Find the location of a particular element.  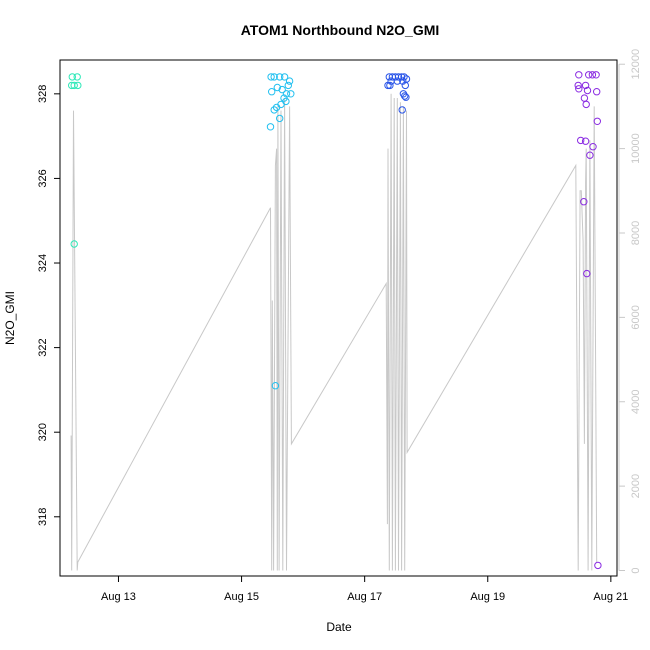

x-tick-label: Aug 13 is located at coordinates (118, 597).